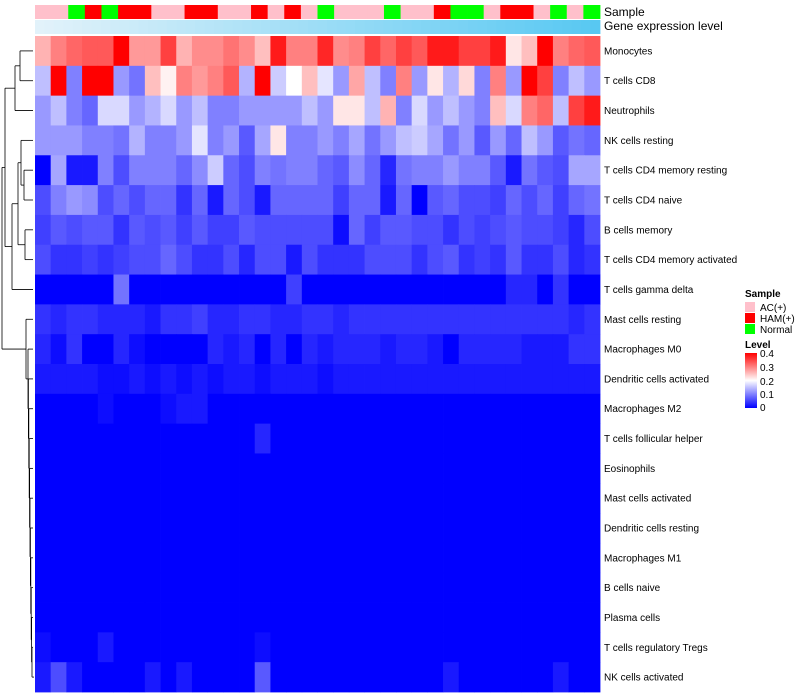 This screenshot has height=700, width=800. Describe the element at coordinates (656, 379) in the screenshot. I see `row-label: Dendritic cells activated` at that location.